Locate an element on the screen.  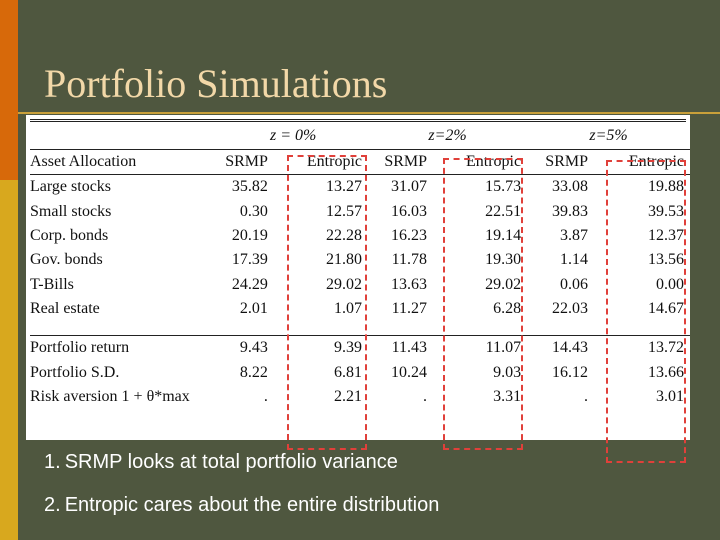
table-cell: 2.01 is located at coordinates (253, 308).